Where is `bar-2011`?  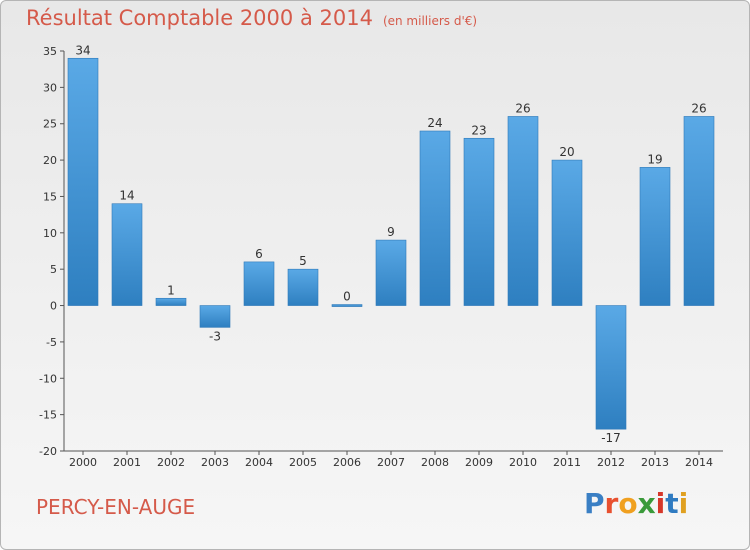
bar-2011 is located at coordinates (567, 232).